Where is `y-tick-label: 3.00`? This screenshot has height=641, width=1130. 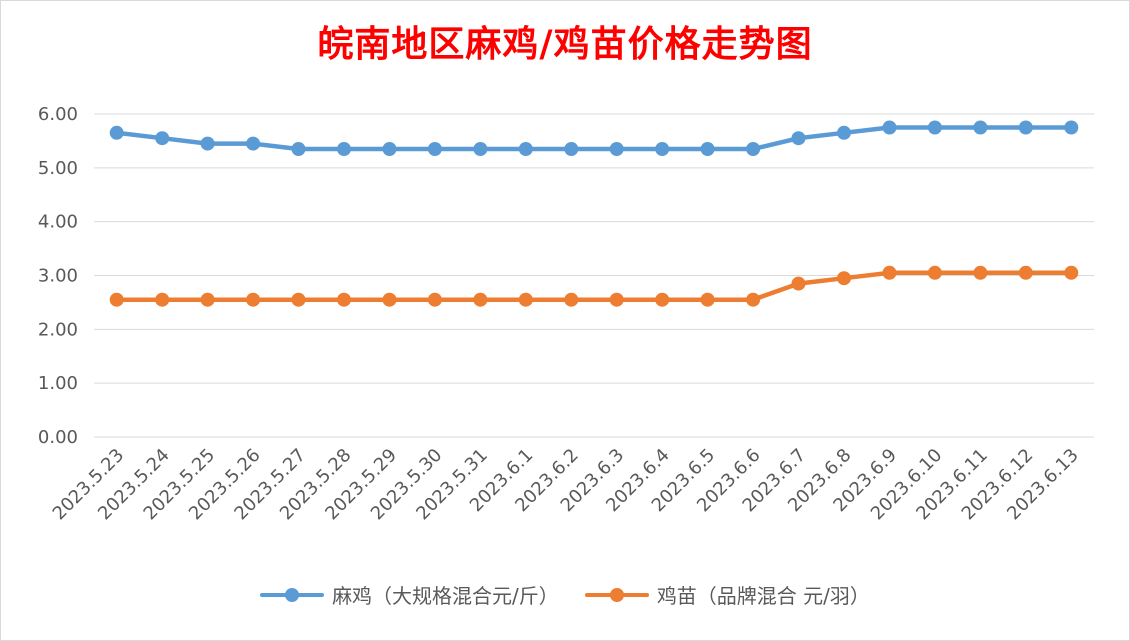 y-tick-label: 3.00 is located at coordinates (58, 276).